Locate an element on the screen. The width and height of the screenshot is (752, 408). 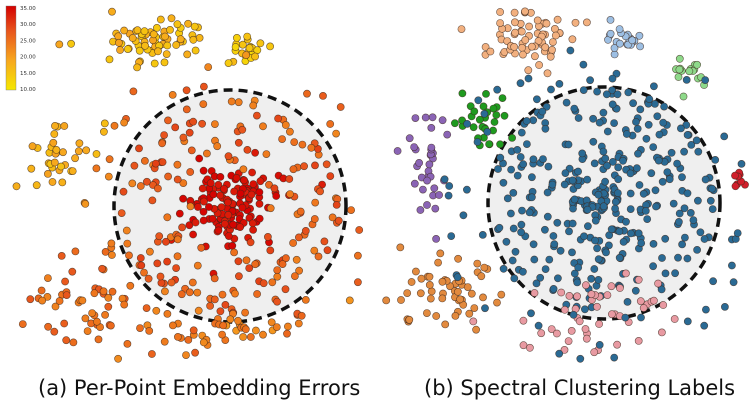
colorbar: 35.00 30.00 25.00 20.00 15.00 10.00 is located at coordinates (20, 49).